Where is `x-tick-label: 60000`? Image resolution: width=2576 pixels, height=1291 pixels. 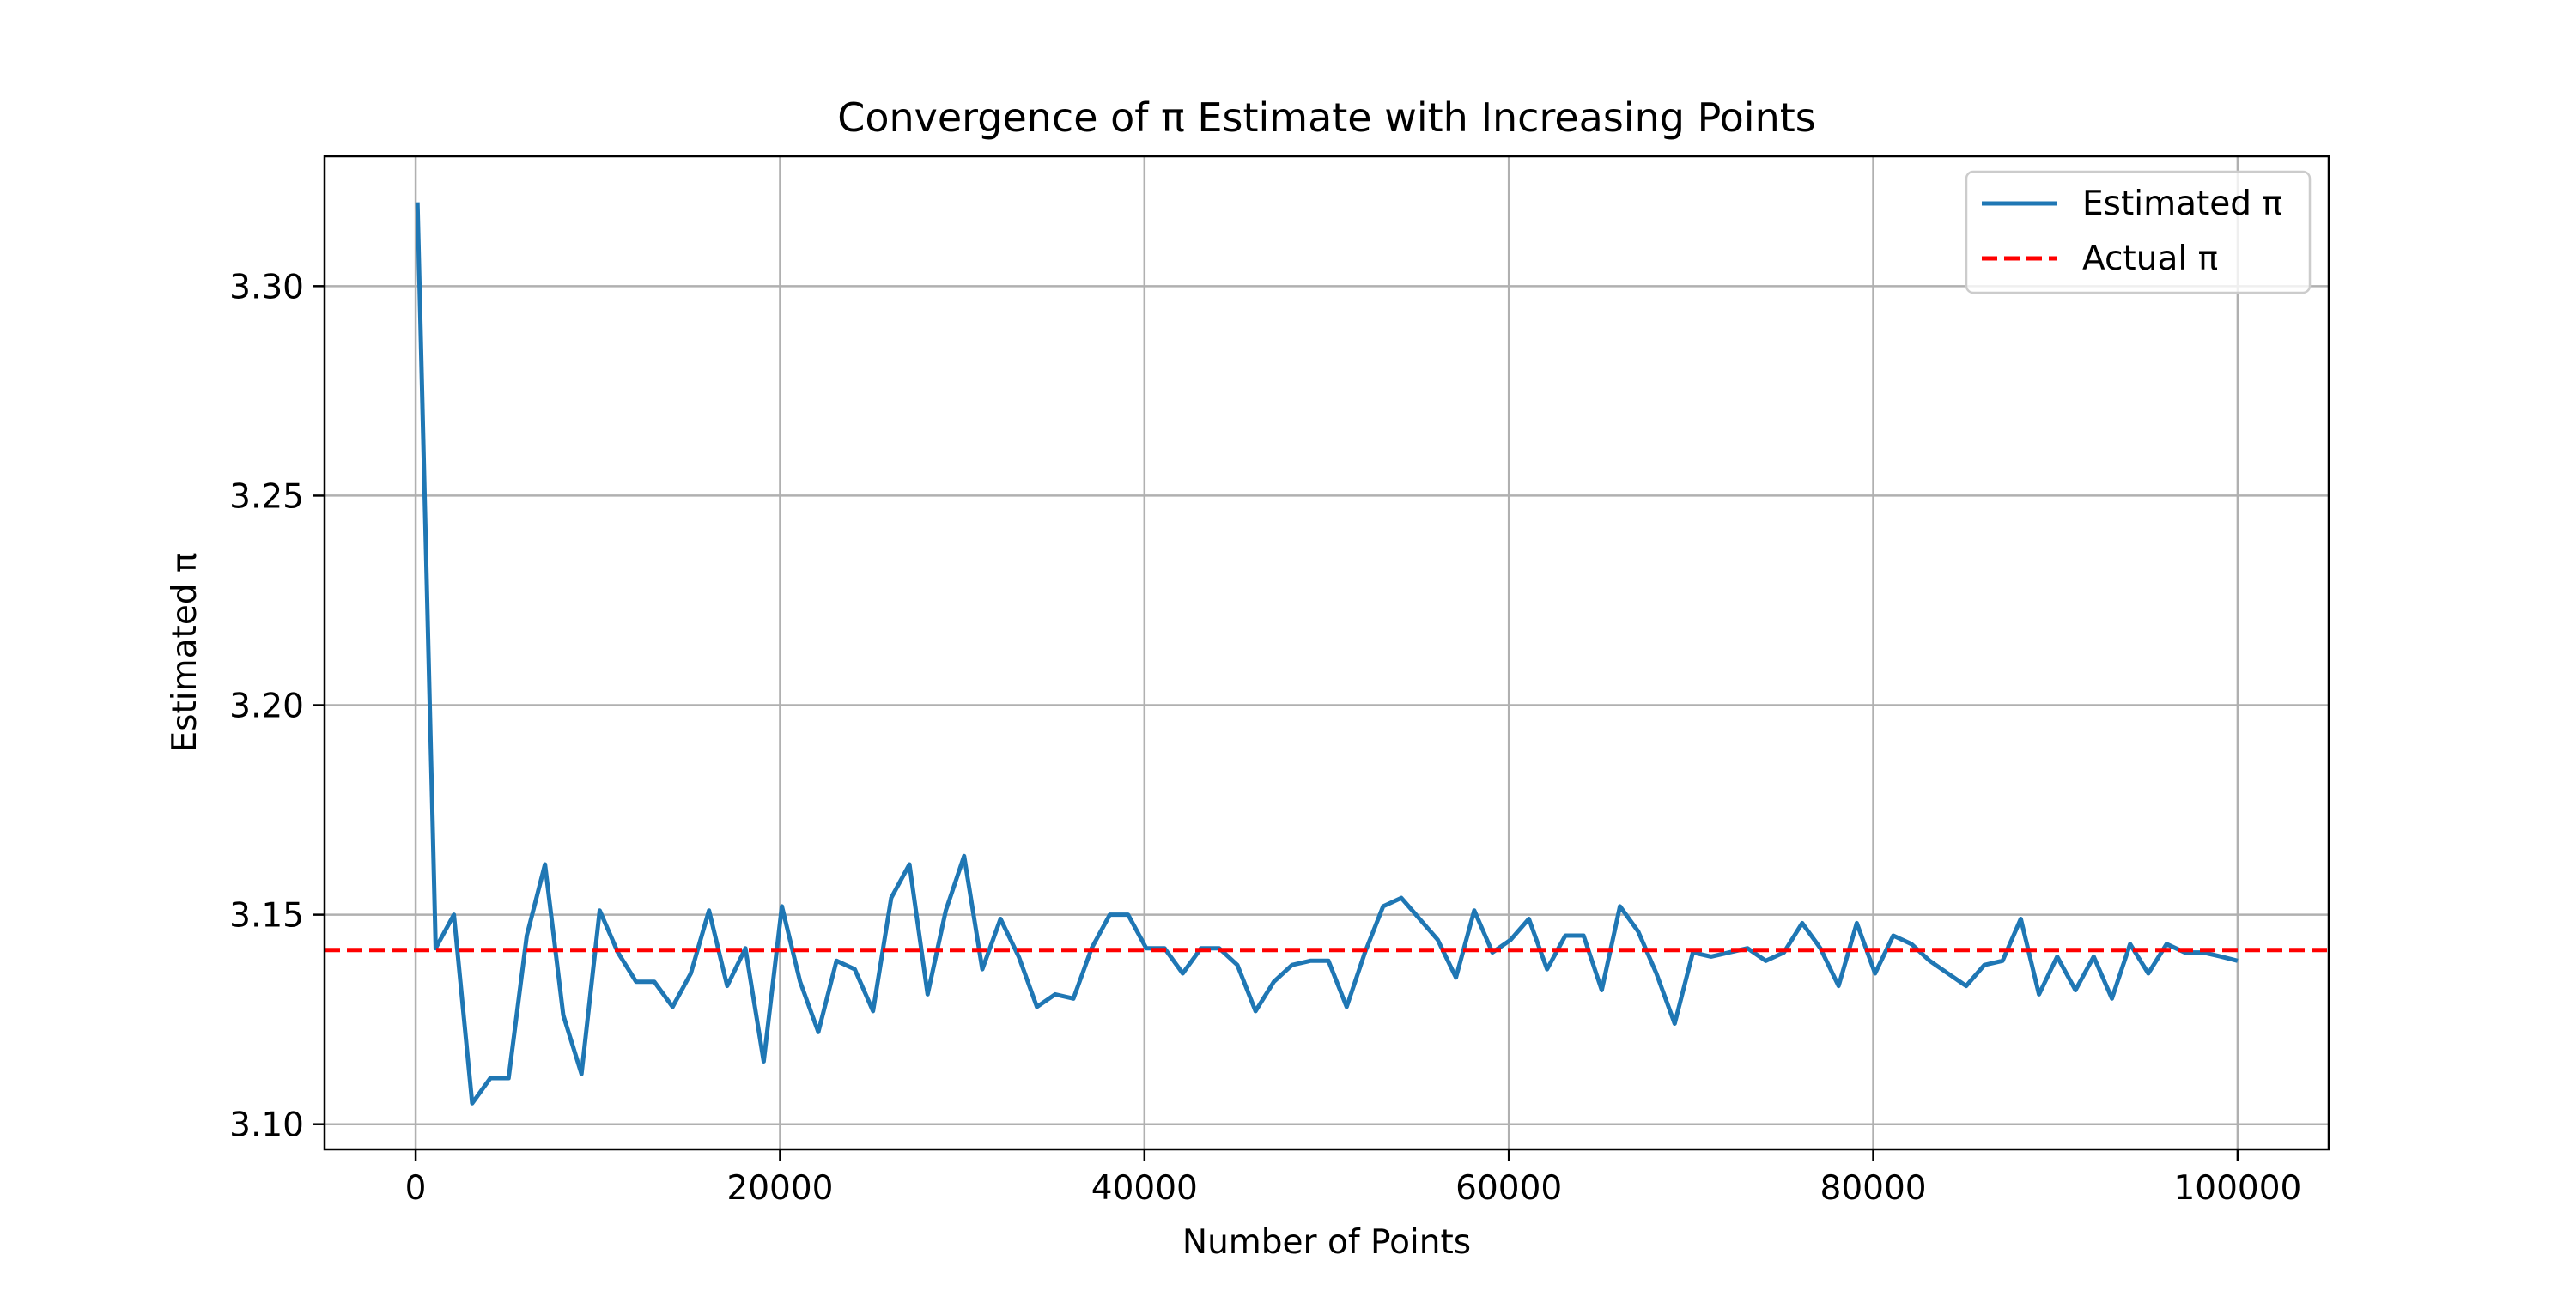 x-tick-label: 60000 is located at coordinates (1508, 1188).